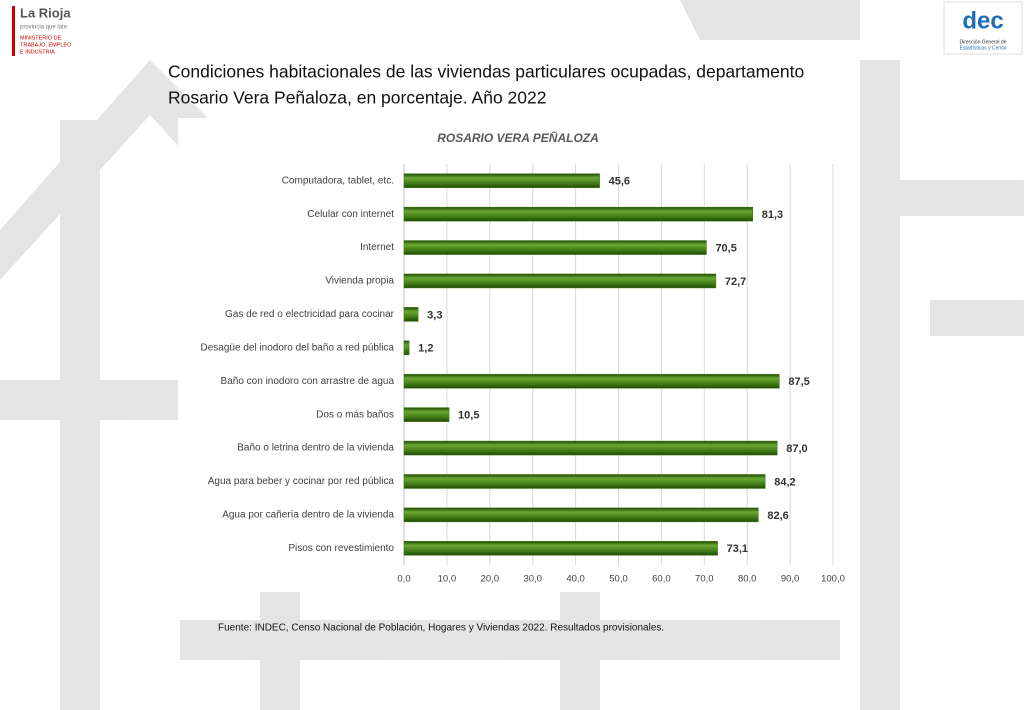 The width and height of the screenshot is (1024, 710). Describe the element at coordinates (41, 38) in the screenshot. I see `ministry: MINISTERIO DE` at that location.